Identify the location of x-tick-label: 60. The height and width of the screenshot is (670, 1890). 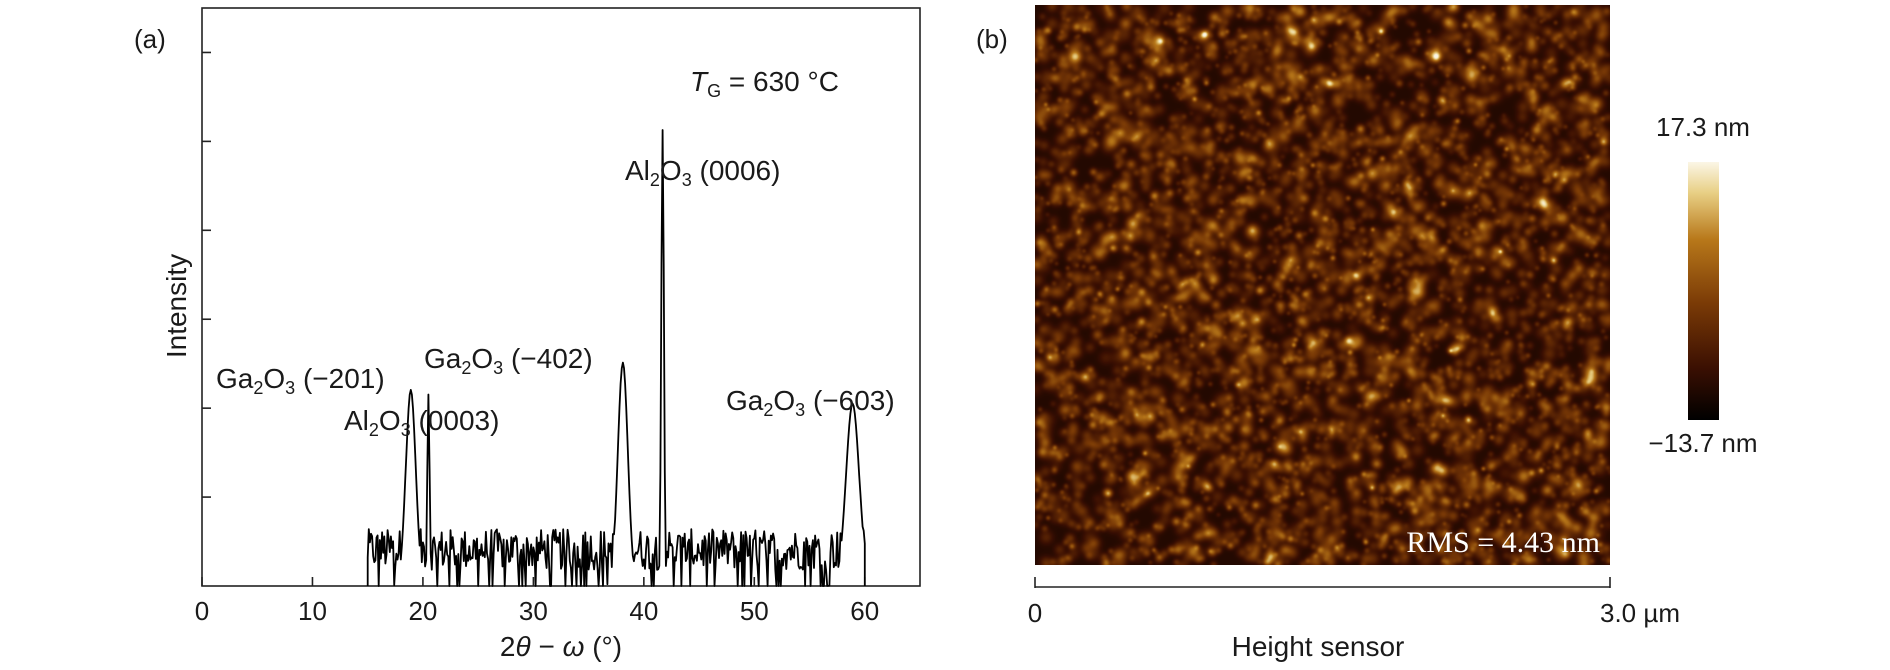
(864, 611).